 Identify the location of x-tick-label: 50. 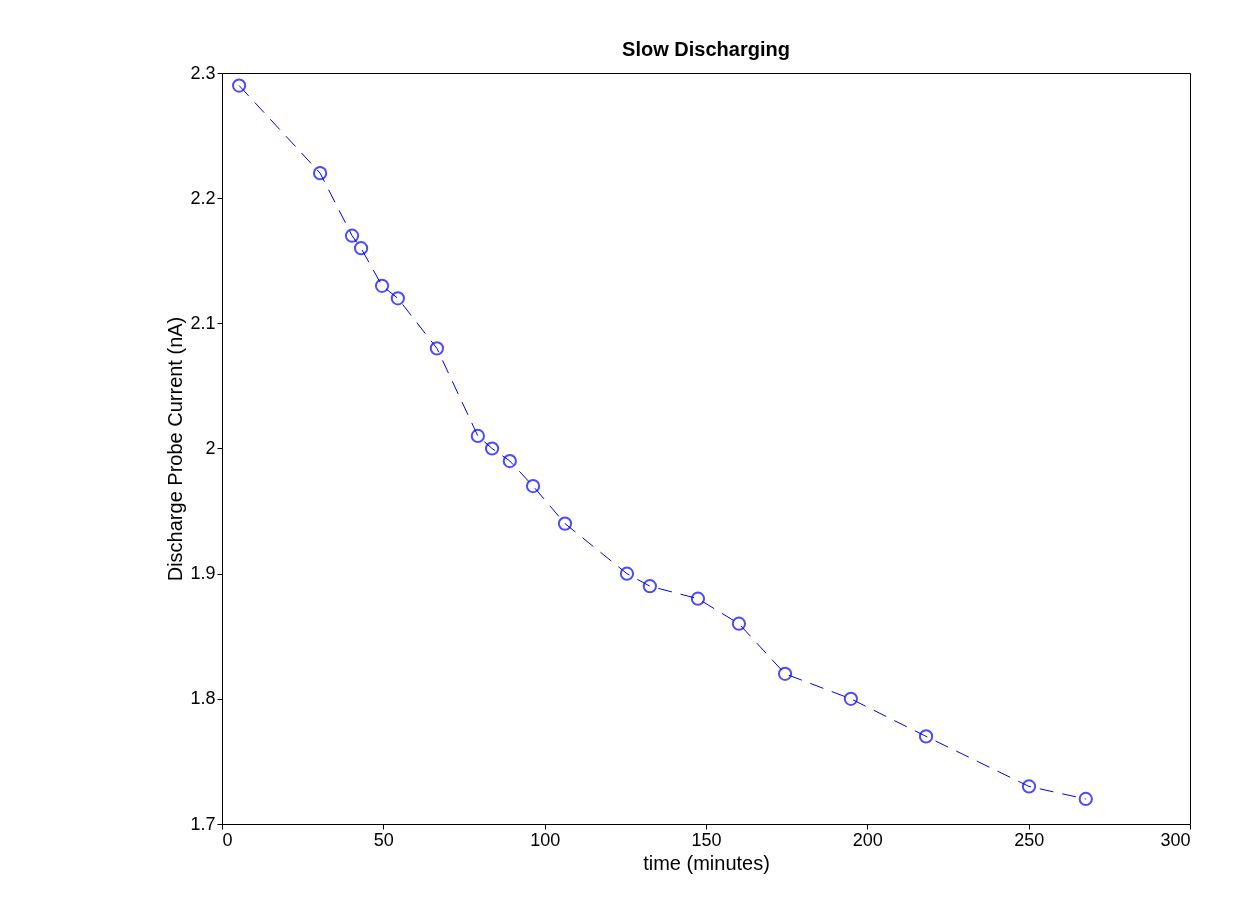
(383, 839).